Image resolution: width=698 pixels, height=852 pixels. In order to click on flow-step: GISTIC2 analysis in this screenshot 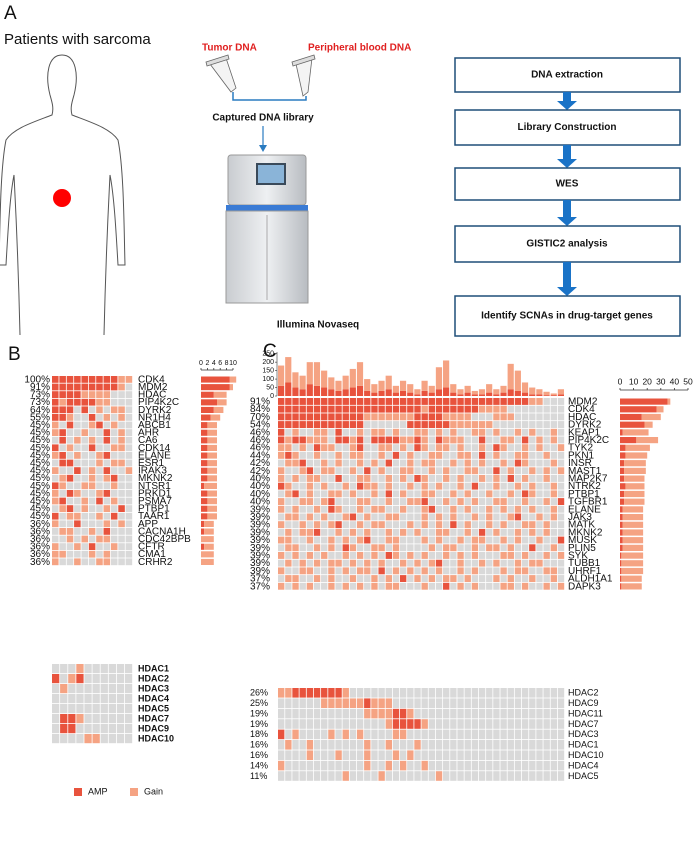, I will do `click(567, 244)`.